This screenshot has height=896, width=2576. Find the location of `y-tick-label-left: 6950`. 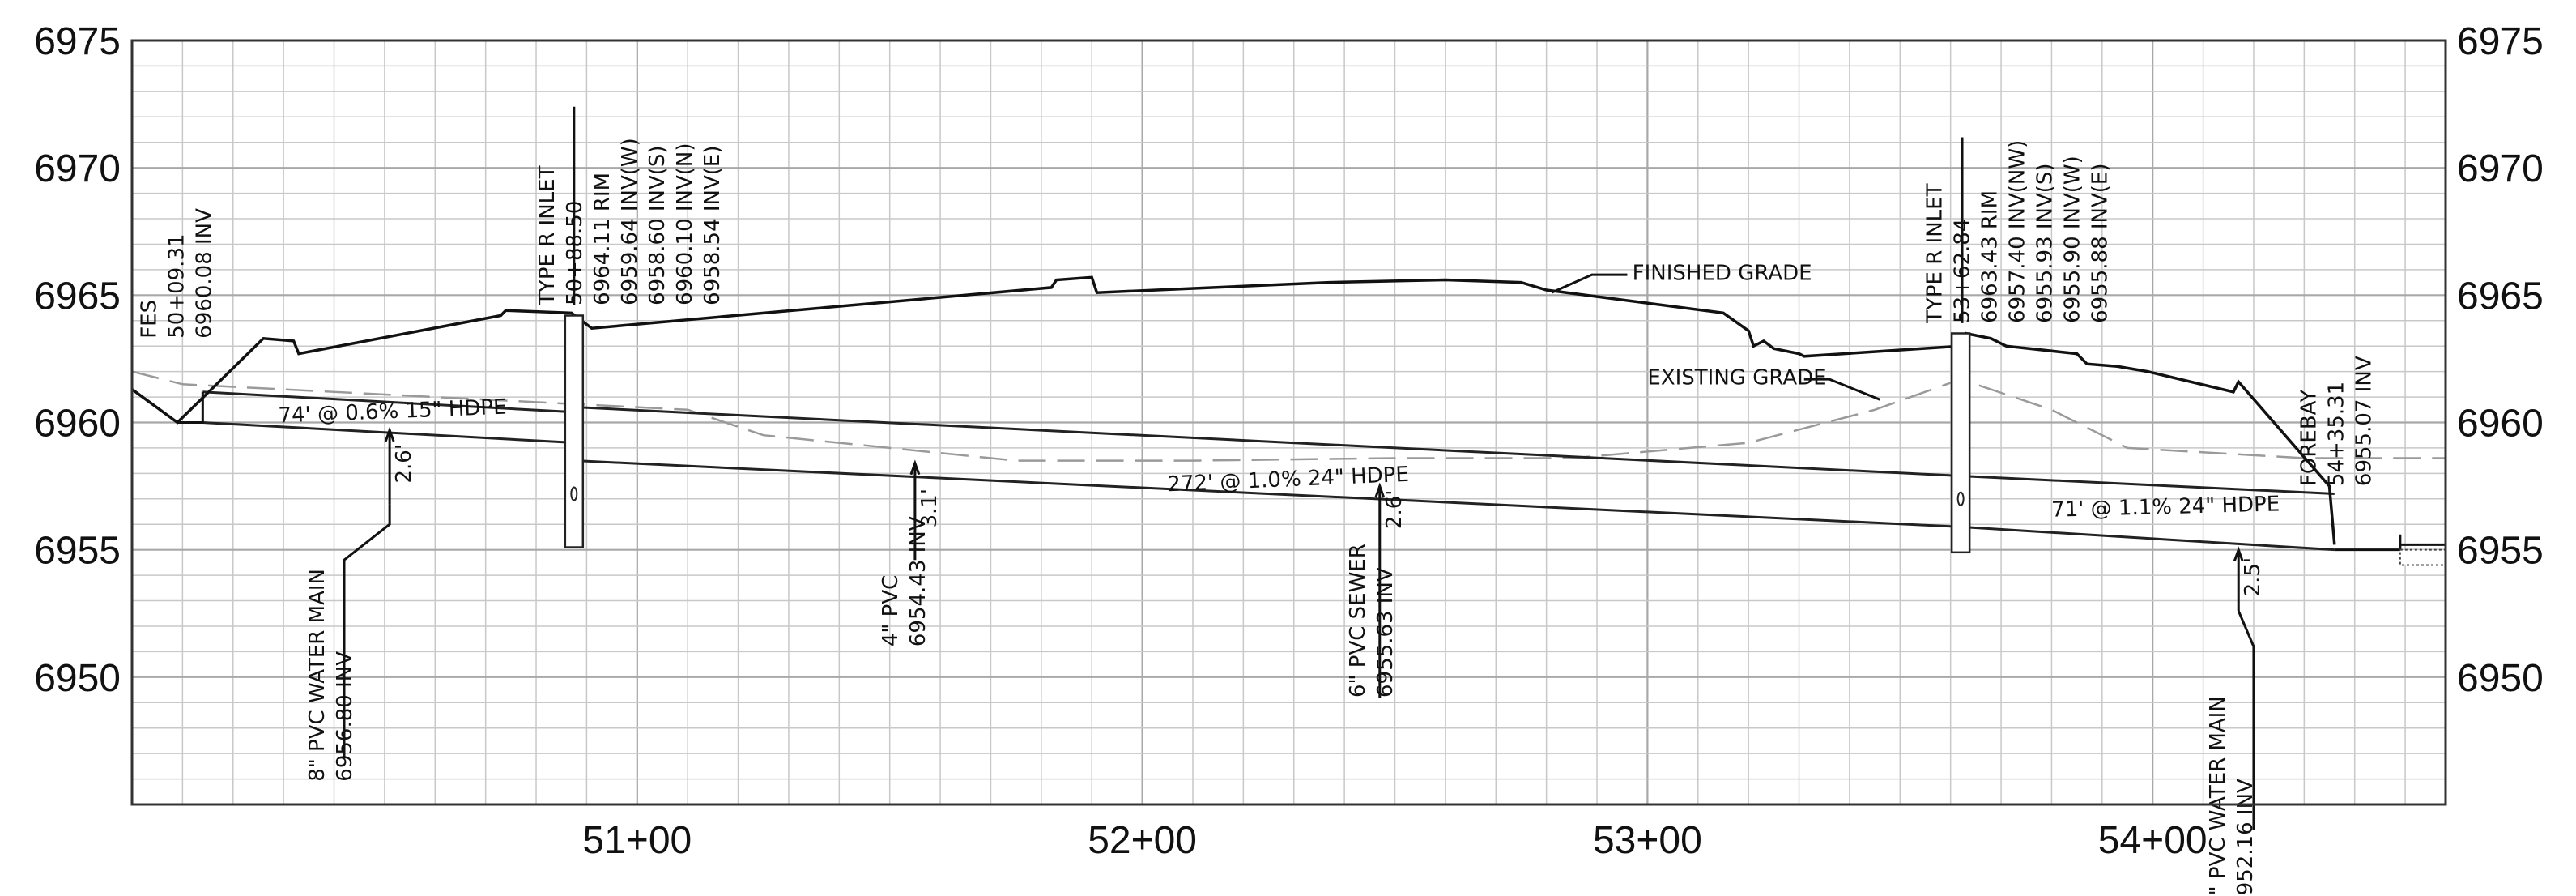

y-tick-label-left: 6950 is located at coordinates (77, 678).